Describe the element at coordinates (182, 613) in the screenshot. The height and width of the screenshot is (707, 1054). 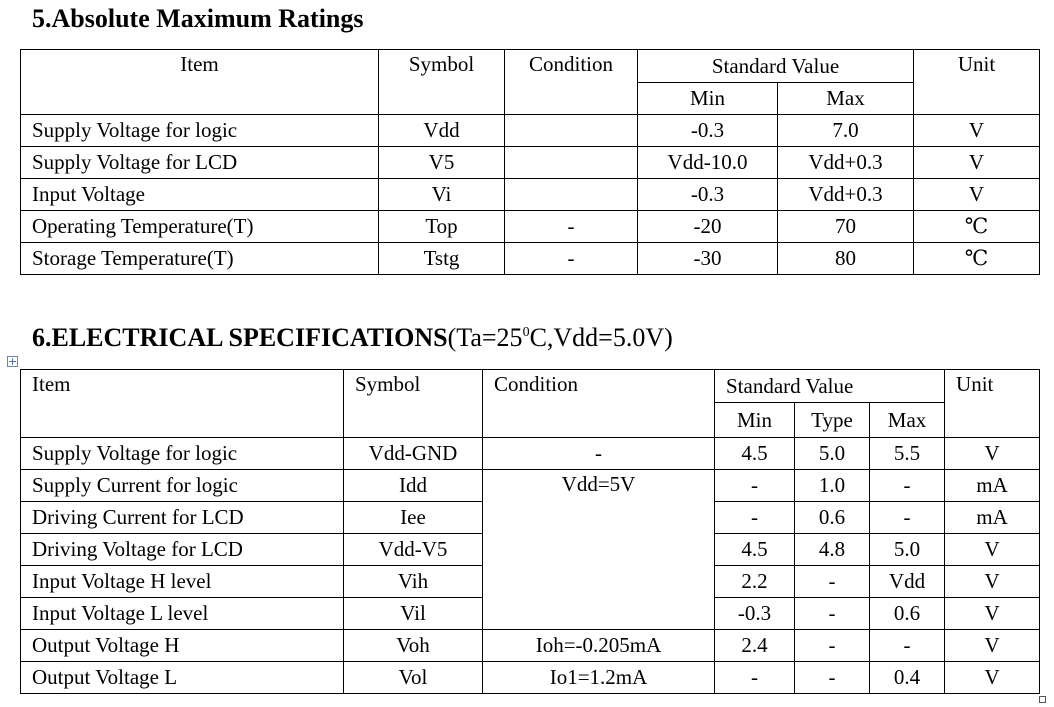
I see `cell-item: Input Voltage L level` at that location.